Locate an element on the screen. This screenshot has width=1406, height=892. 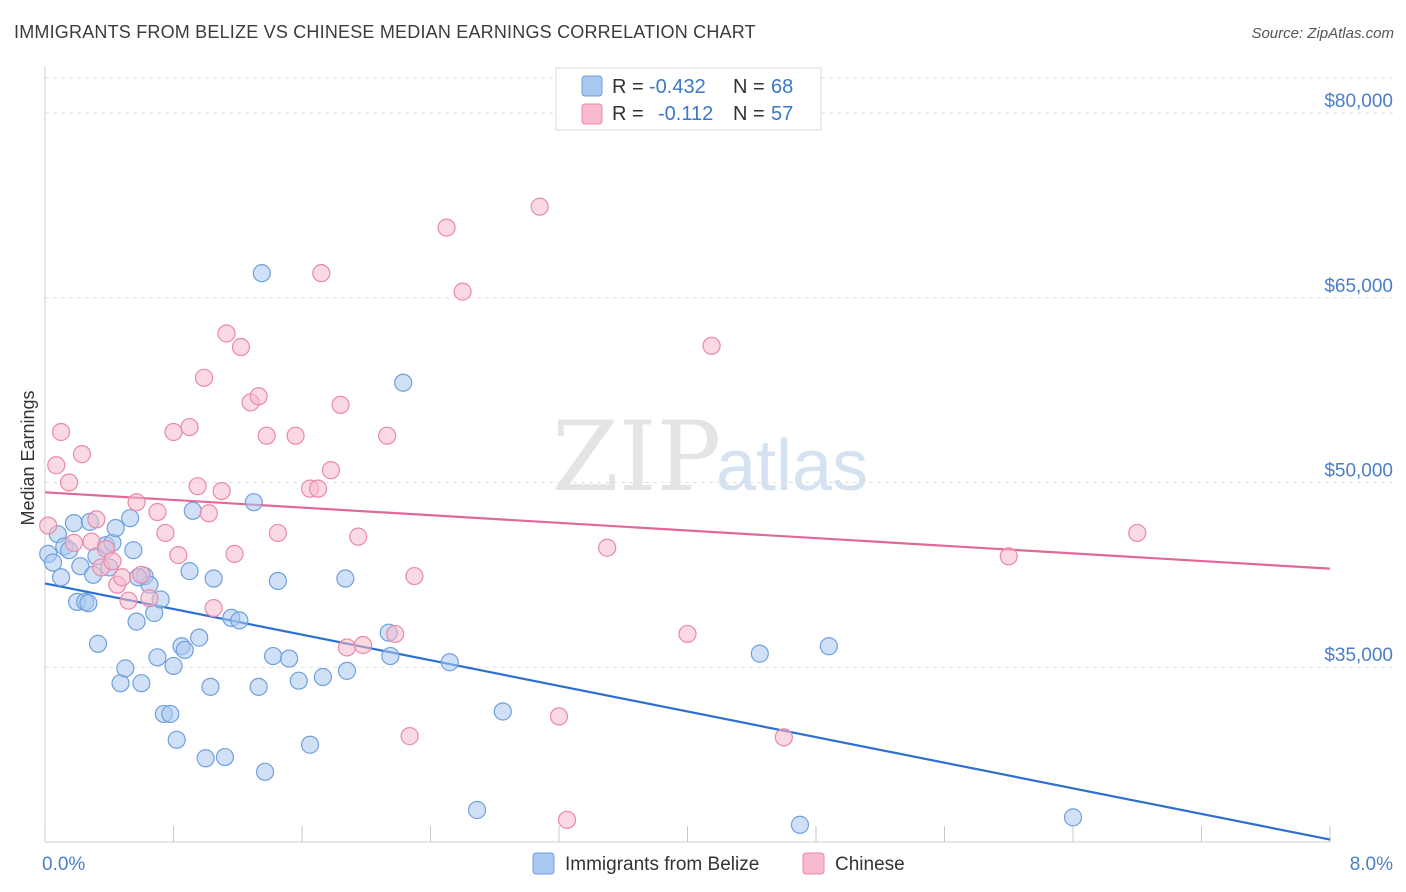
x-tick-label-1: 8.0% is located at coordinates (1371, 864).